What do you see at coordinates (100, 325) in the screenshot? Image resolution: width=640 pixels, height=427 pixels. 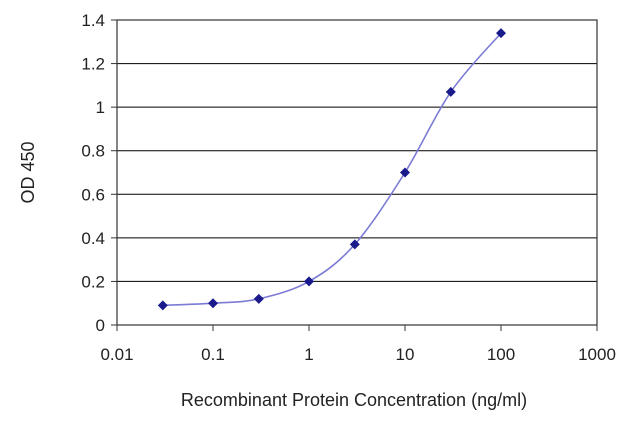 I see `y-tick-label: 0` at bounding box center [100, 325].